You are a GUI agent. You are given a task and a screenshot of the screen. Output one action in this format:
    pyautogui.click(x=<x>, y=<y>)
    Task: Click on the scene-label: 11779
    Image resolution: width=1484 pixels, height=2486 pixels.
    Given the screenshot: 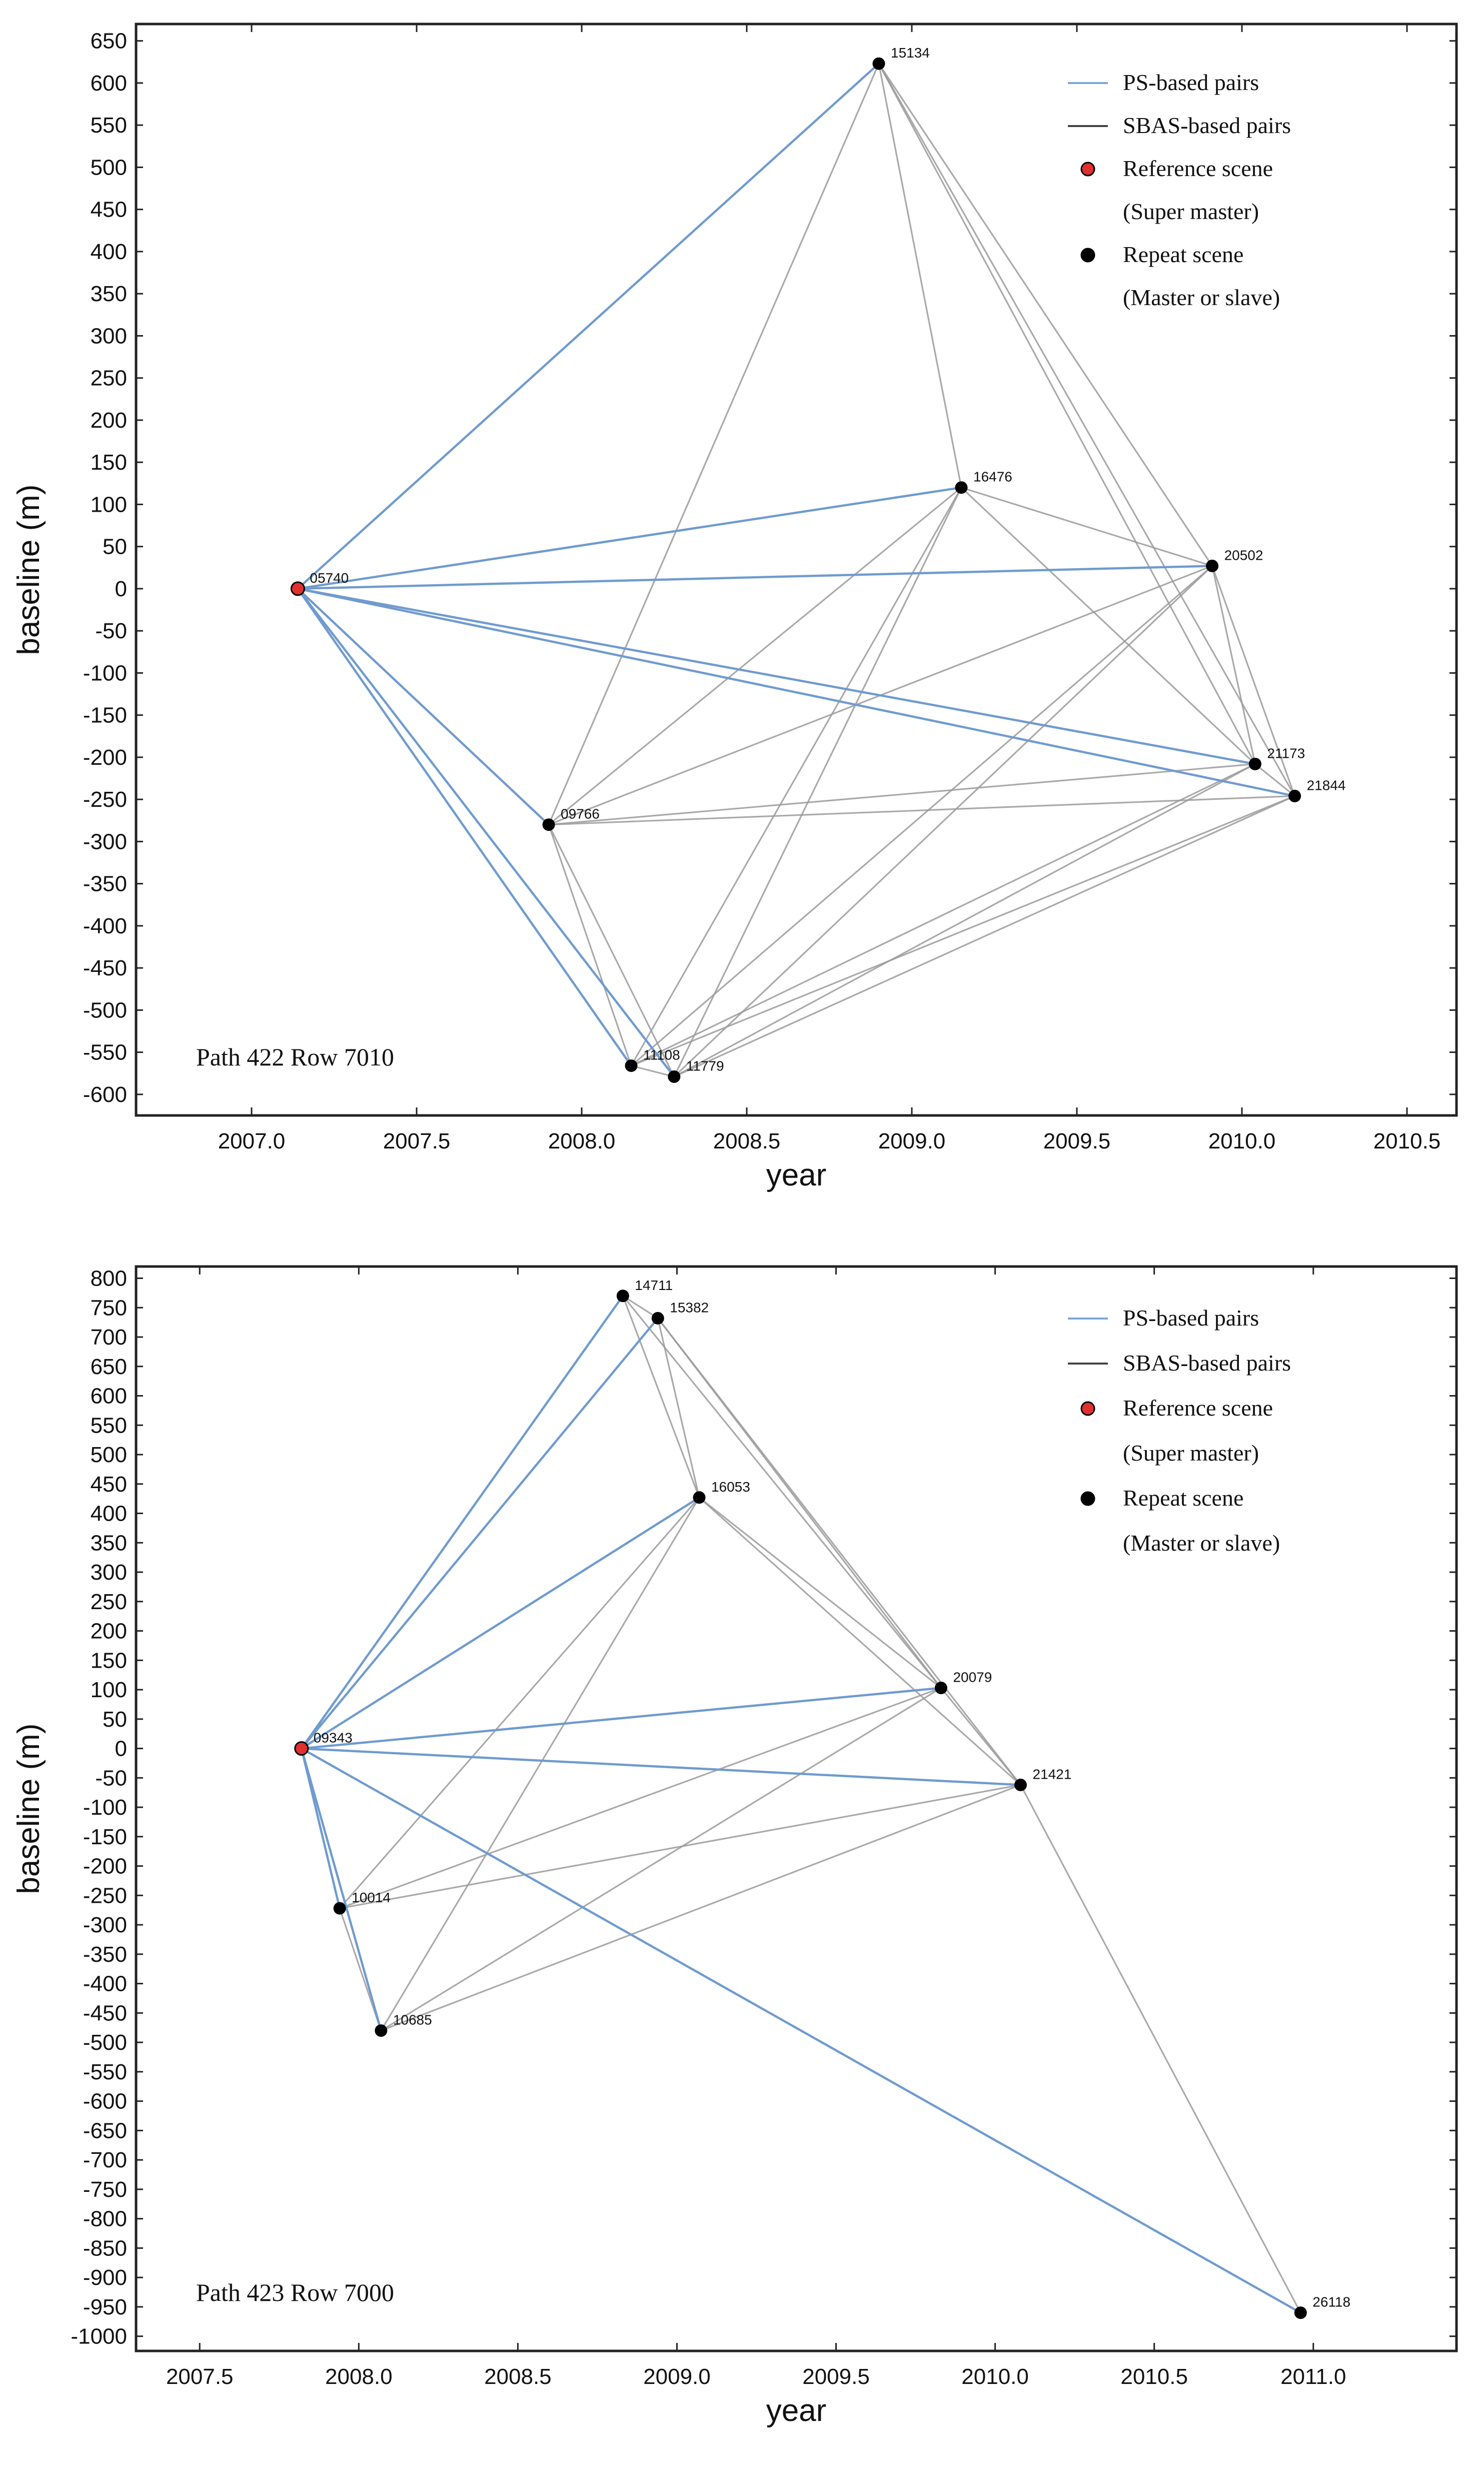 What is the action you would take?
    pyautogui.click(x=705, y=1065)
    